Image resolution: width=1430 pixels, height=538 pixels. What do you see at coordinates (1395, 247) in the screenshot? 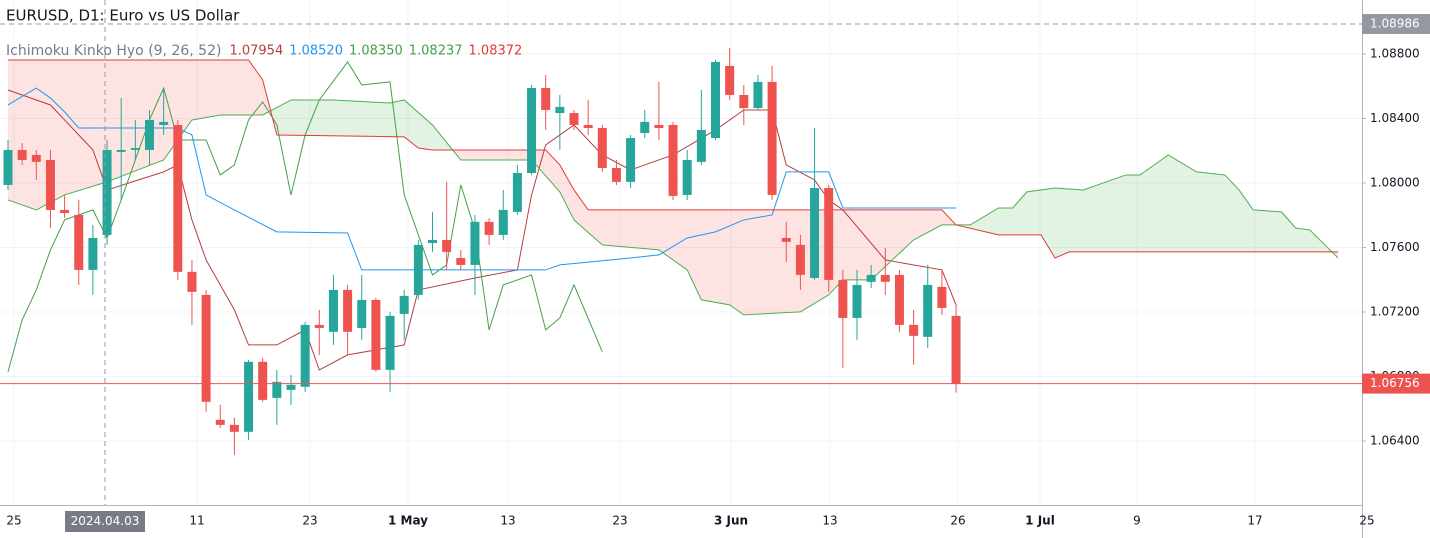
I see `y-tick-label: 1.07600` at bounding box center [1395, 247].